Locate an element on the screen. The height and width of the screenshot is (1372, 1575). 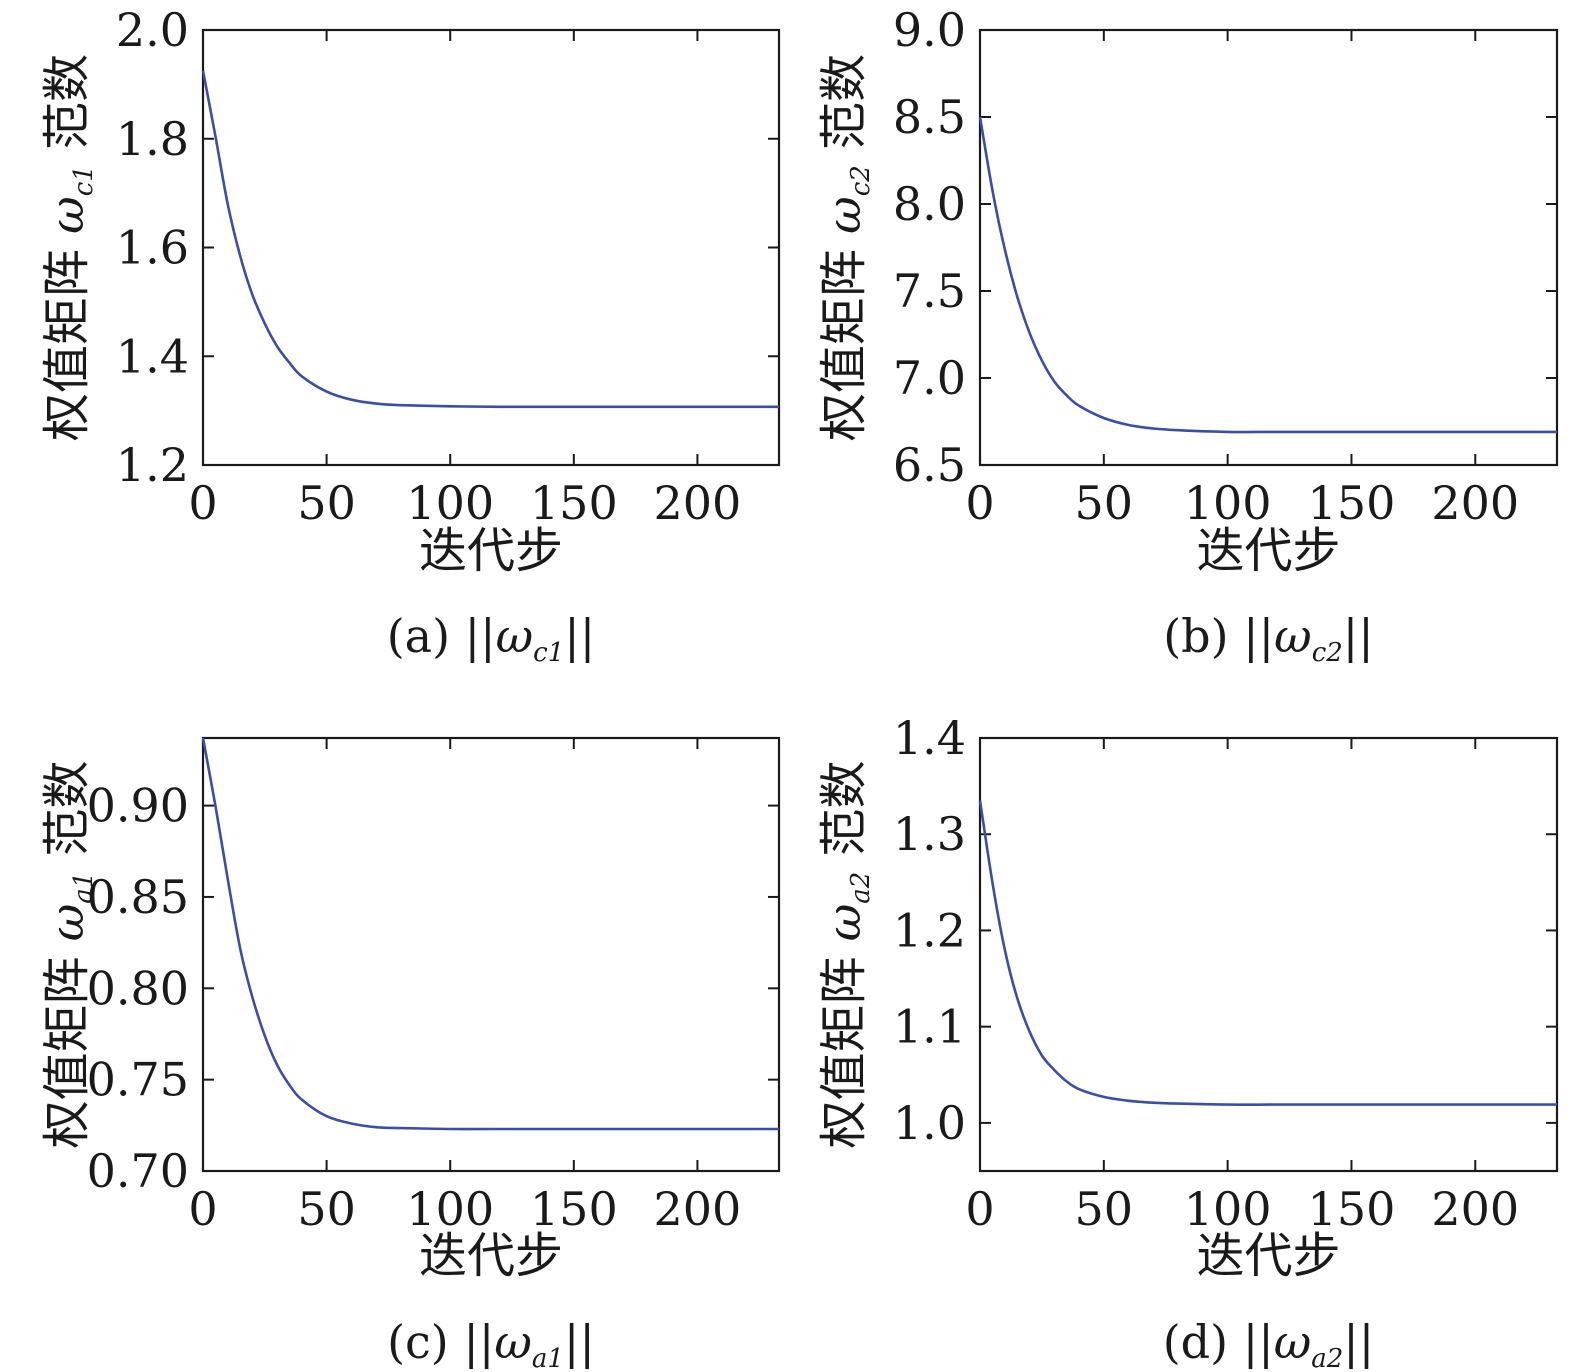
y-axis-label: 权值矩阵 ωa2 范数 is located at coordinates (846, 954).